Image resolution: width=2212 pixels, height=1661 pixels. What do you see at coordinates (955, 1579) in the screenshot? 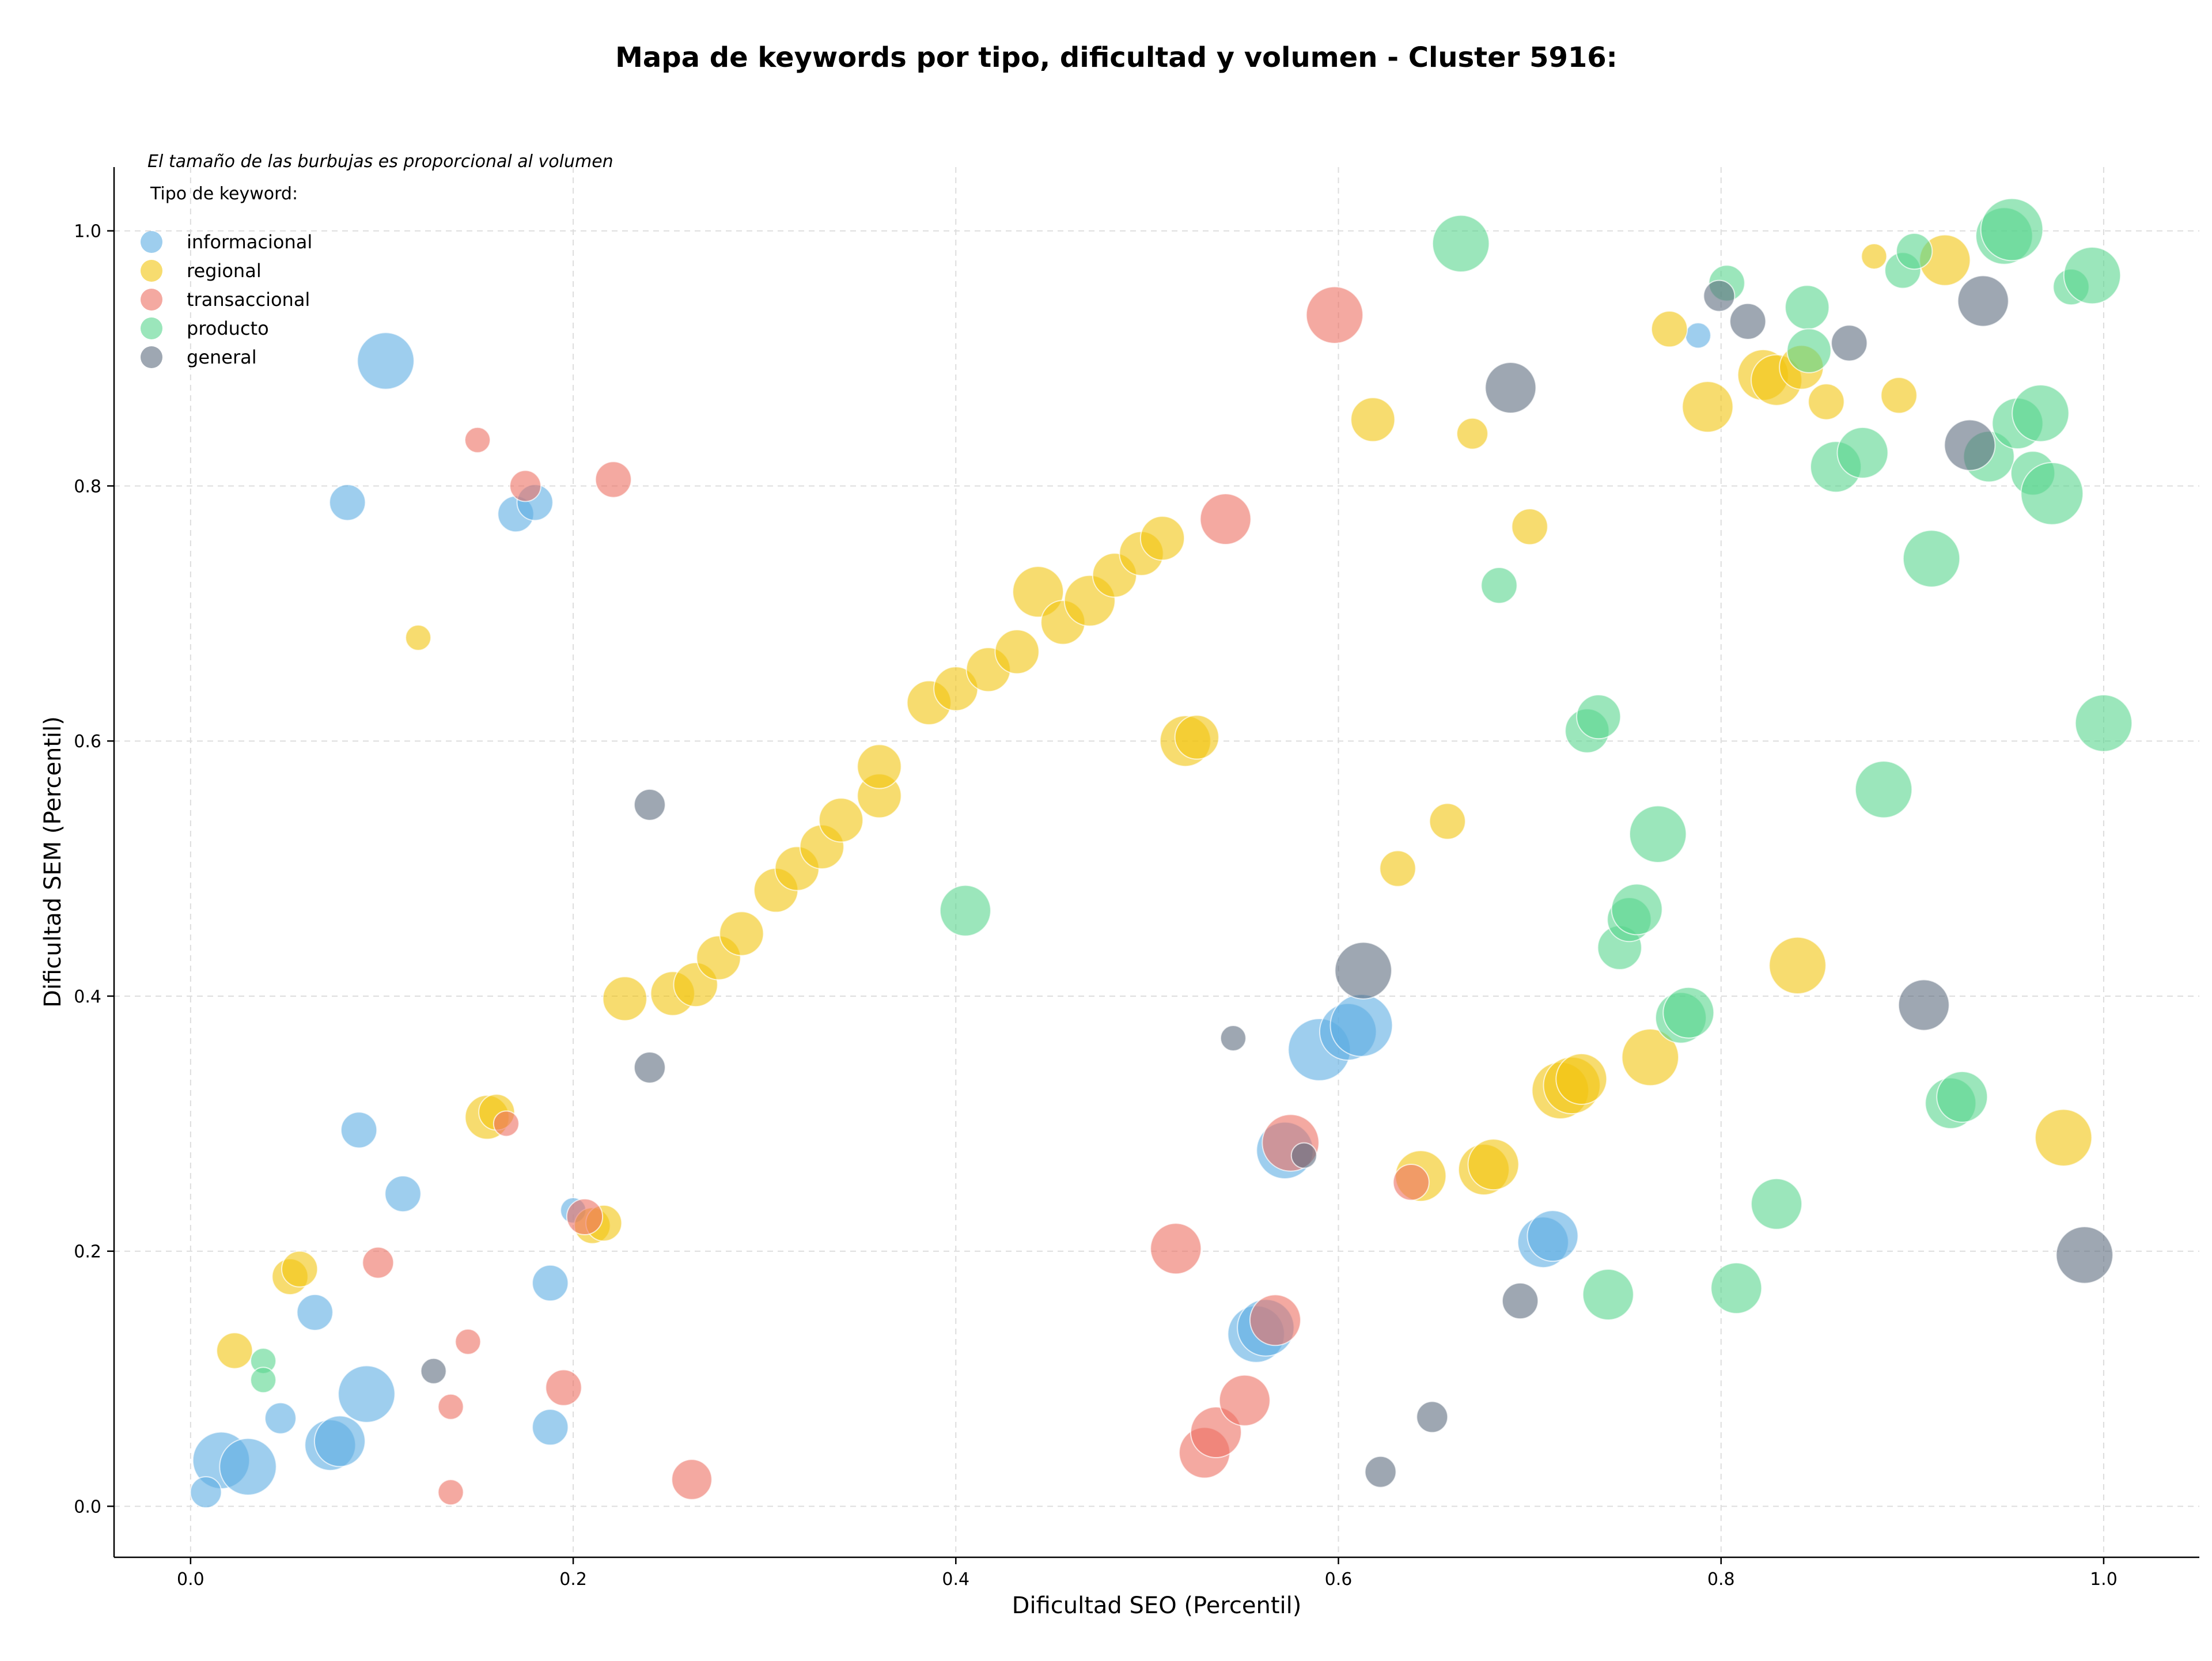
I see `x-tick-label: 0.4` at bounding box center [955, 1579].